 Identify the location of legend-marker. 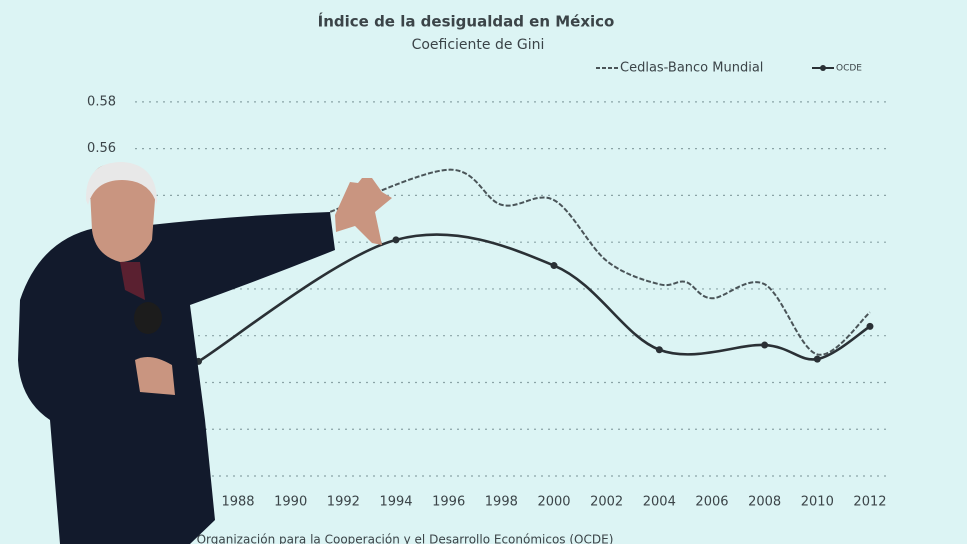
(823, 68).